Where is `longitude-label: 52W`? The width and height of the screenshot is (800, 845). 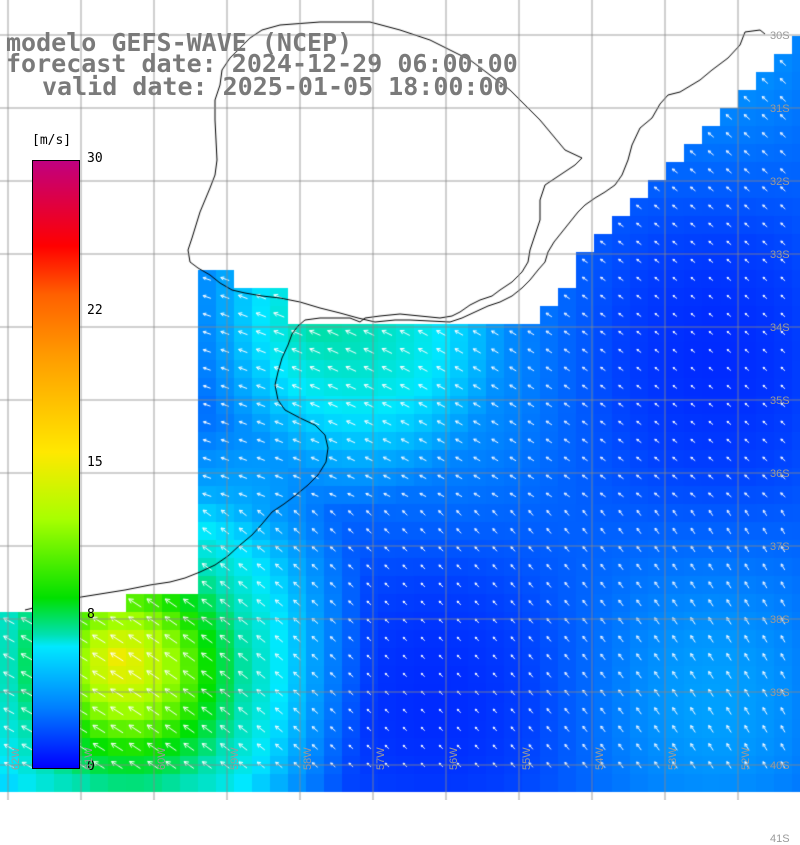
longitude-label: 52W is located at coordinates (746, 758).